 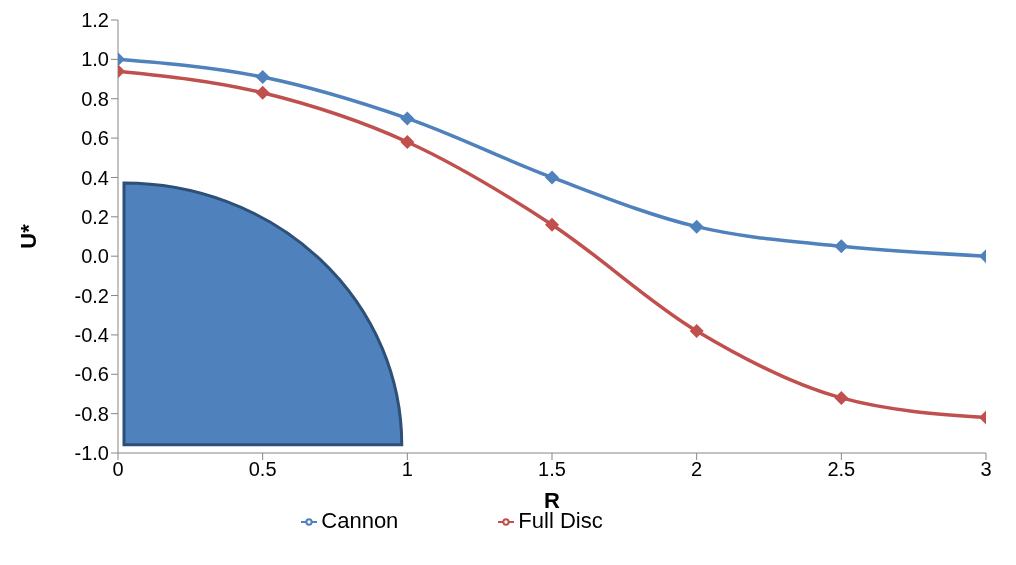 I want to click on y-tick-label: 1.0, so click(x=95, y=59).